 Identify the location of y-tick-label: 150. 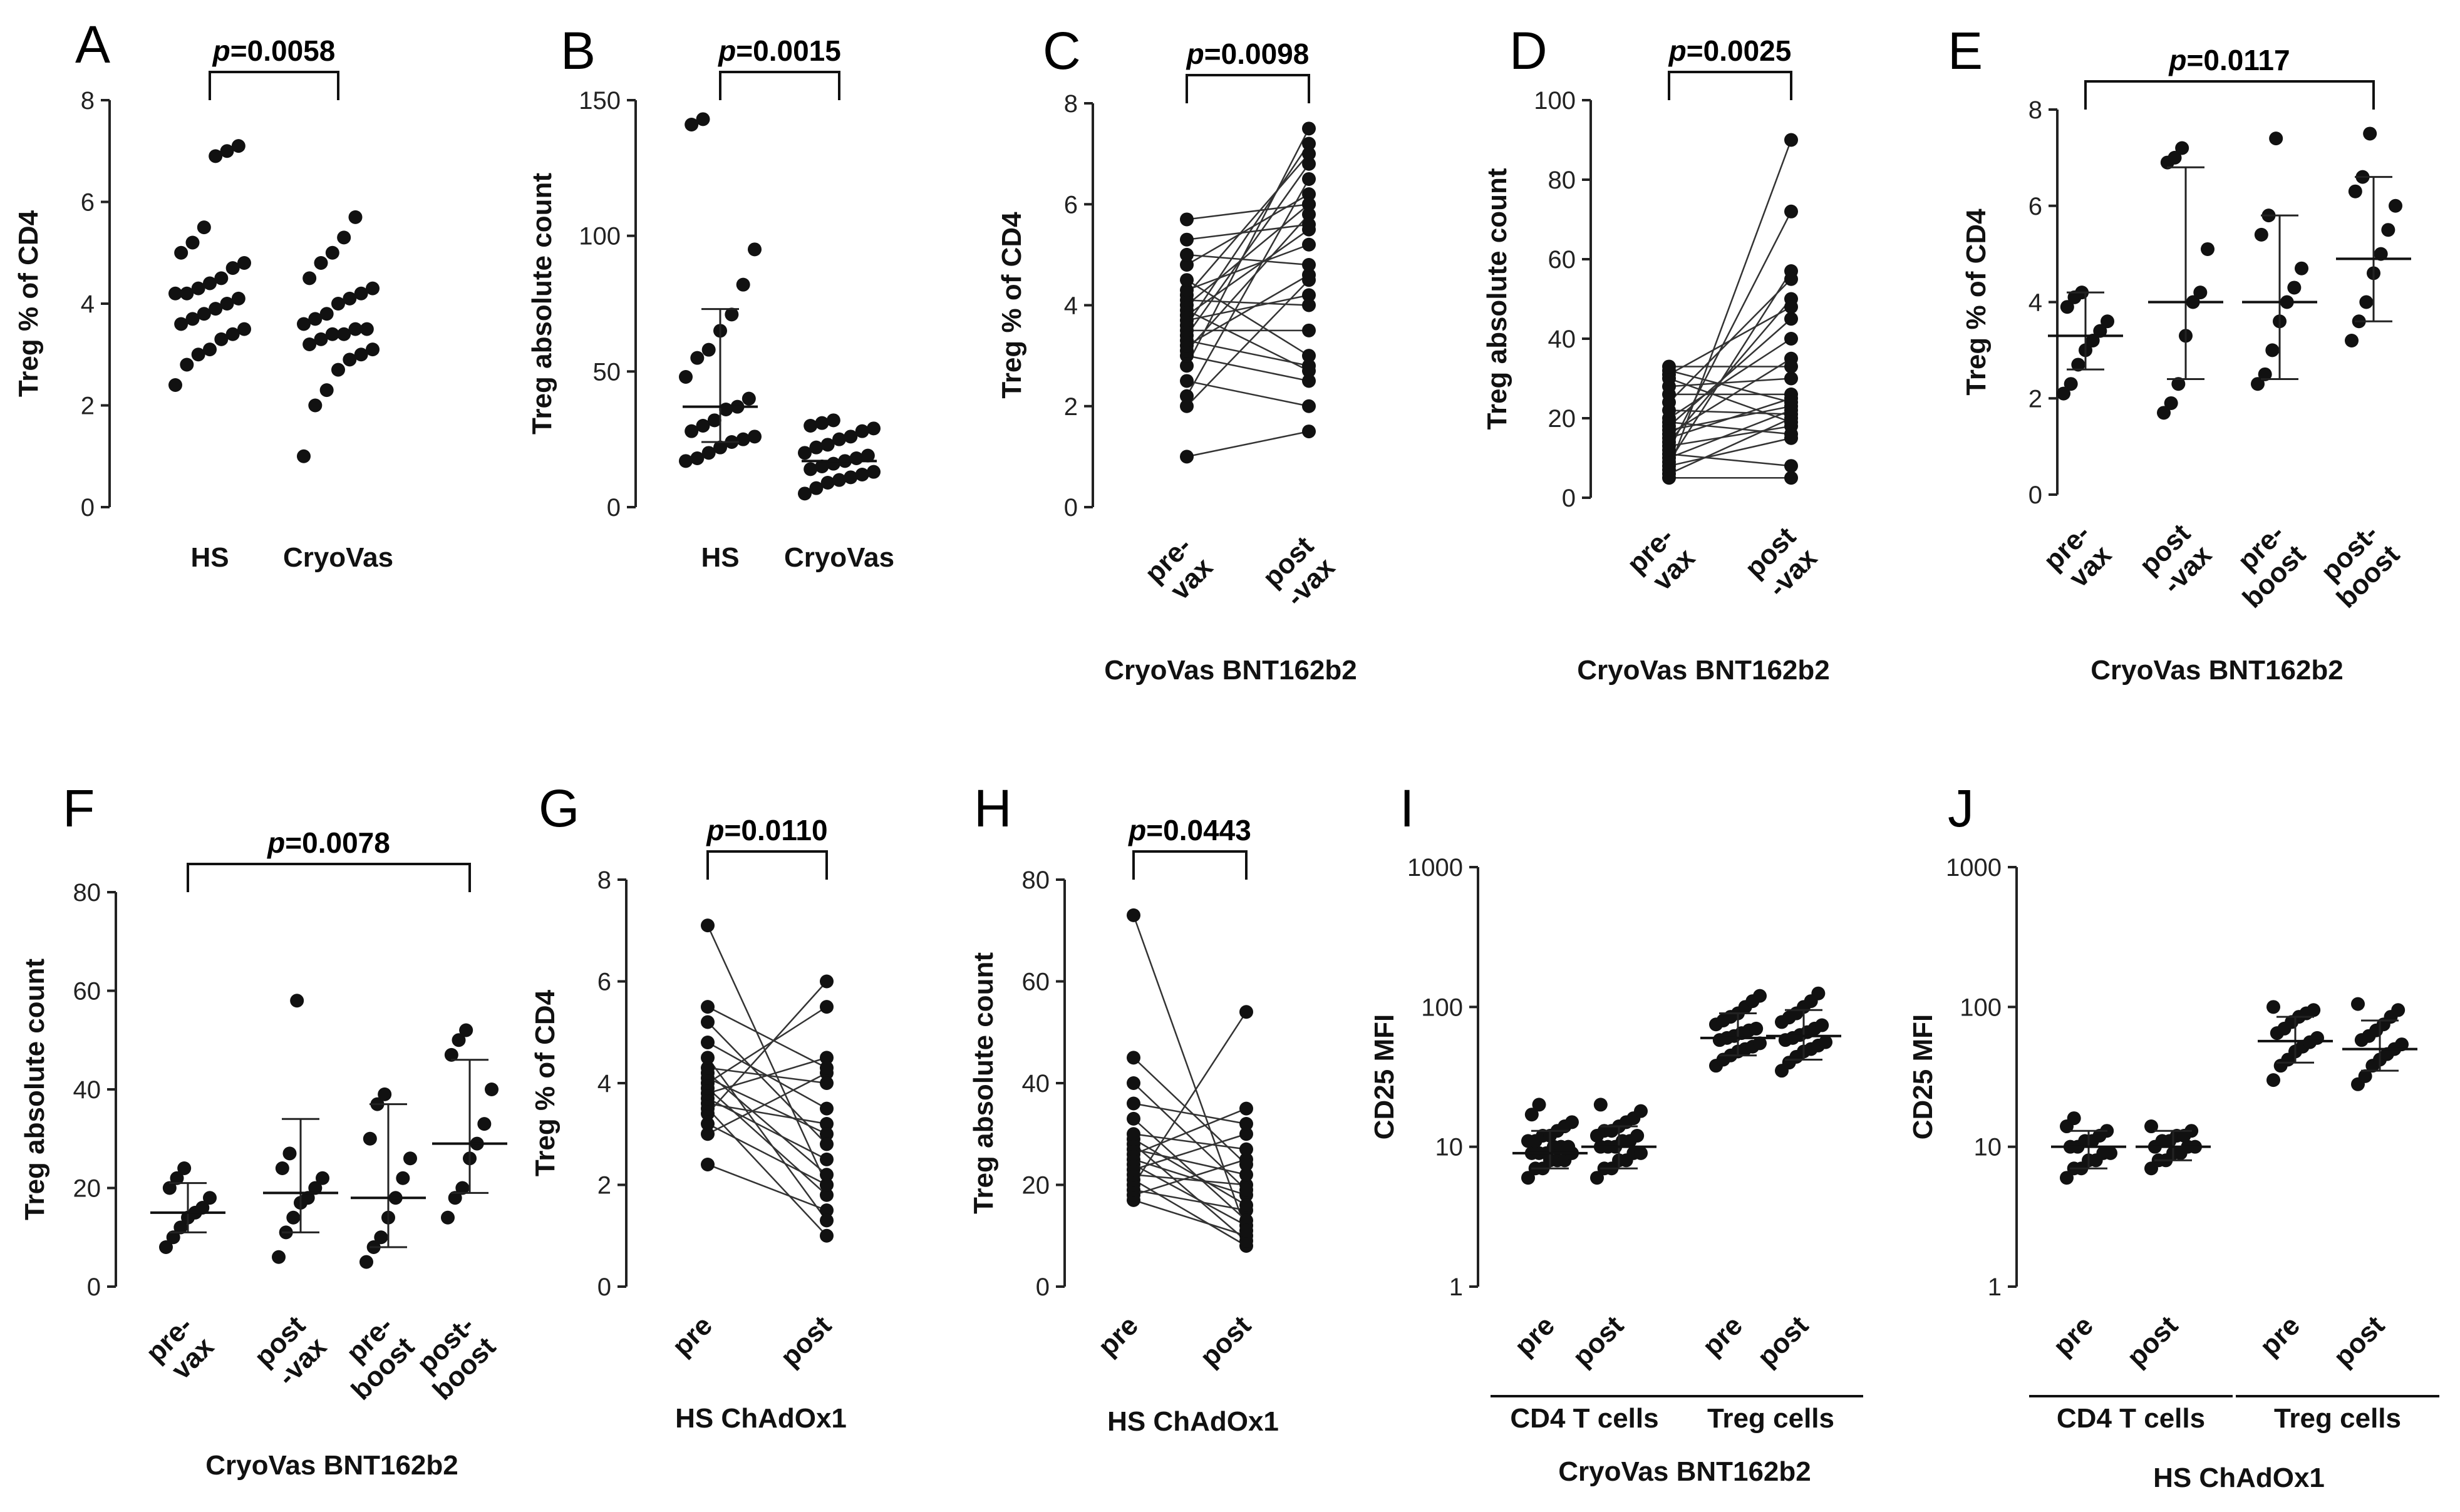
(600, 101).